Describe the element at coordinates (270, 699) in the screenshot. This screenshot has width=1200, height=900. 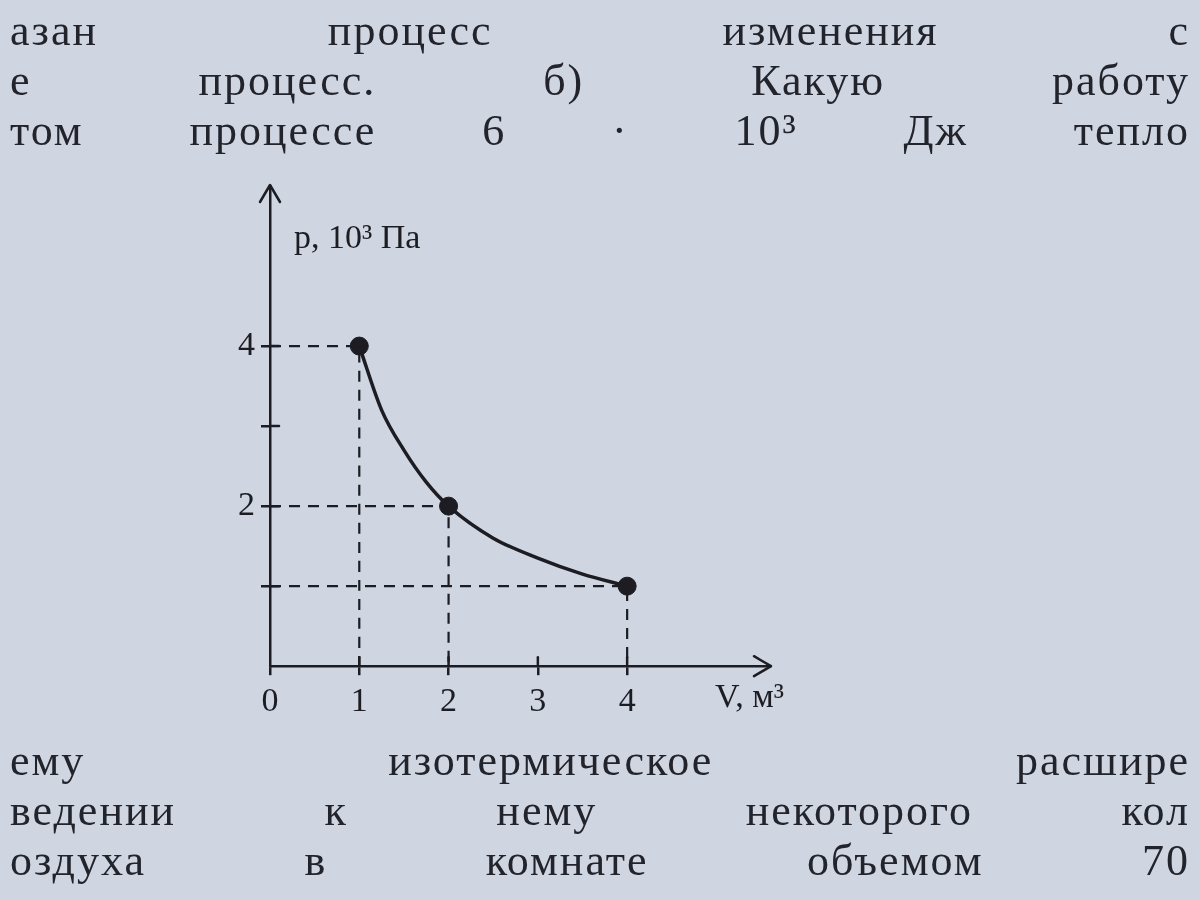
I see `x-tick-label: 0` at that location.